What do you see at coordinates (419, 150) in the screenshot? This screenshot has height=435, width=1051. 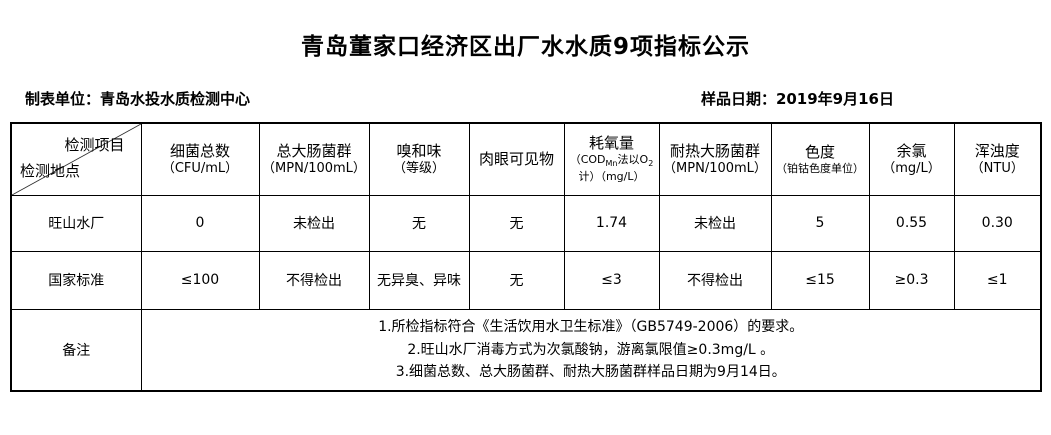 I see `column-name: 嗅和味` at bounding box center [419, 150].